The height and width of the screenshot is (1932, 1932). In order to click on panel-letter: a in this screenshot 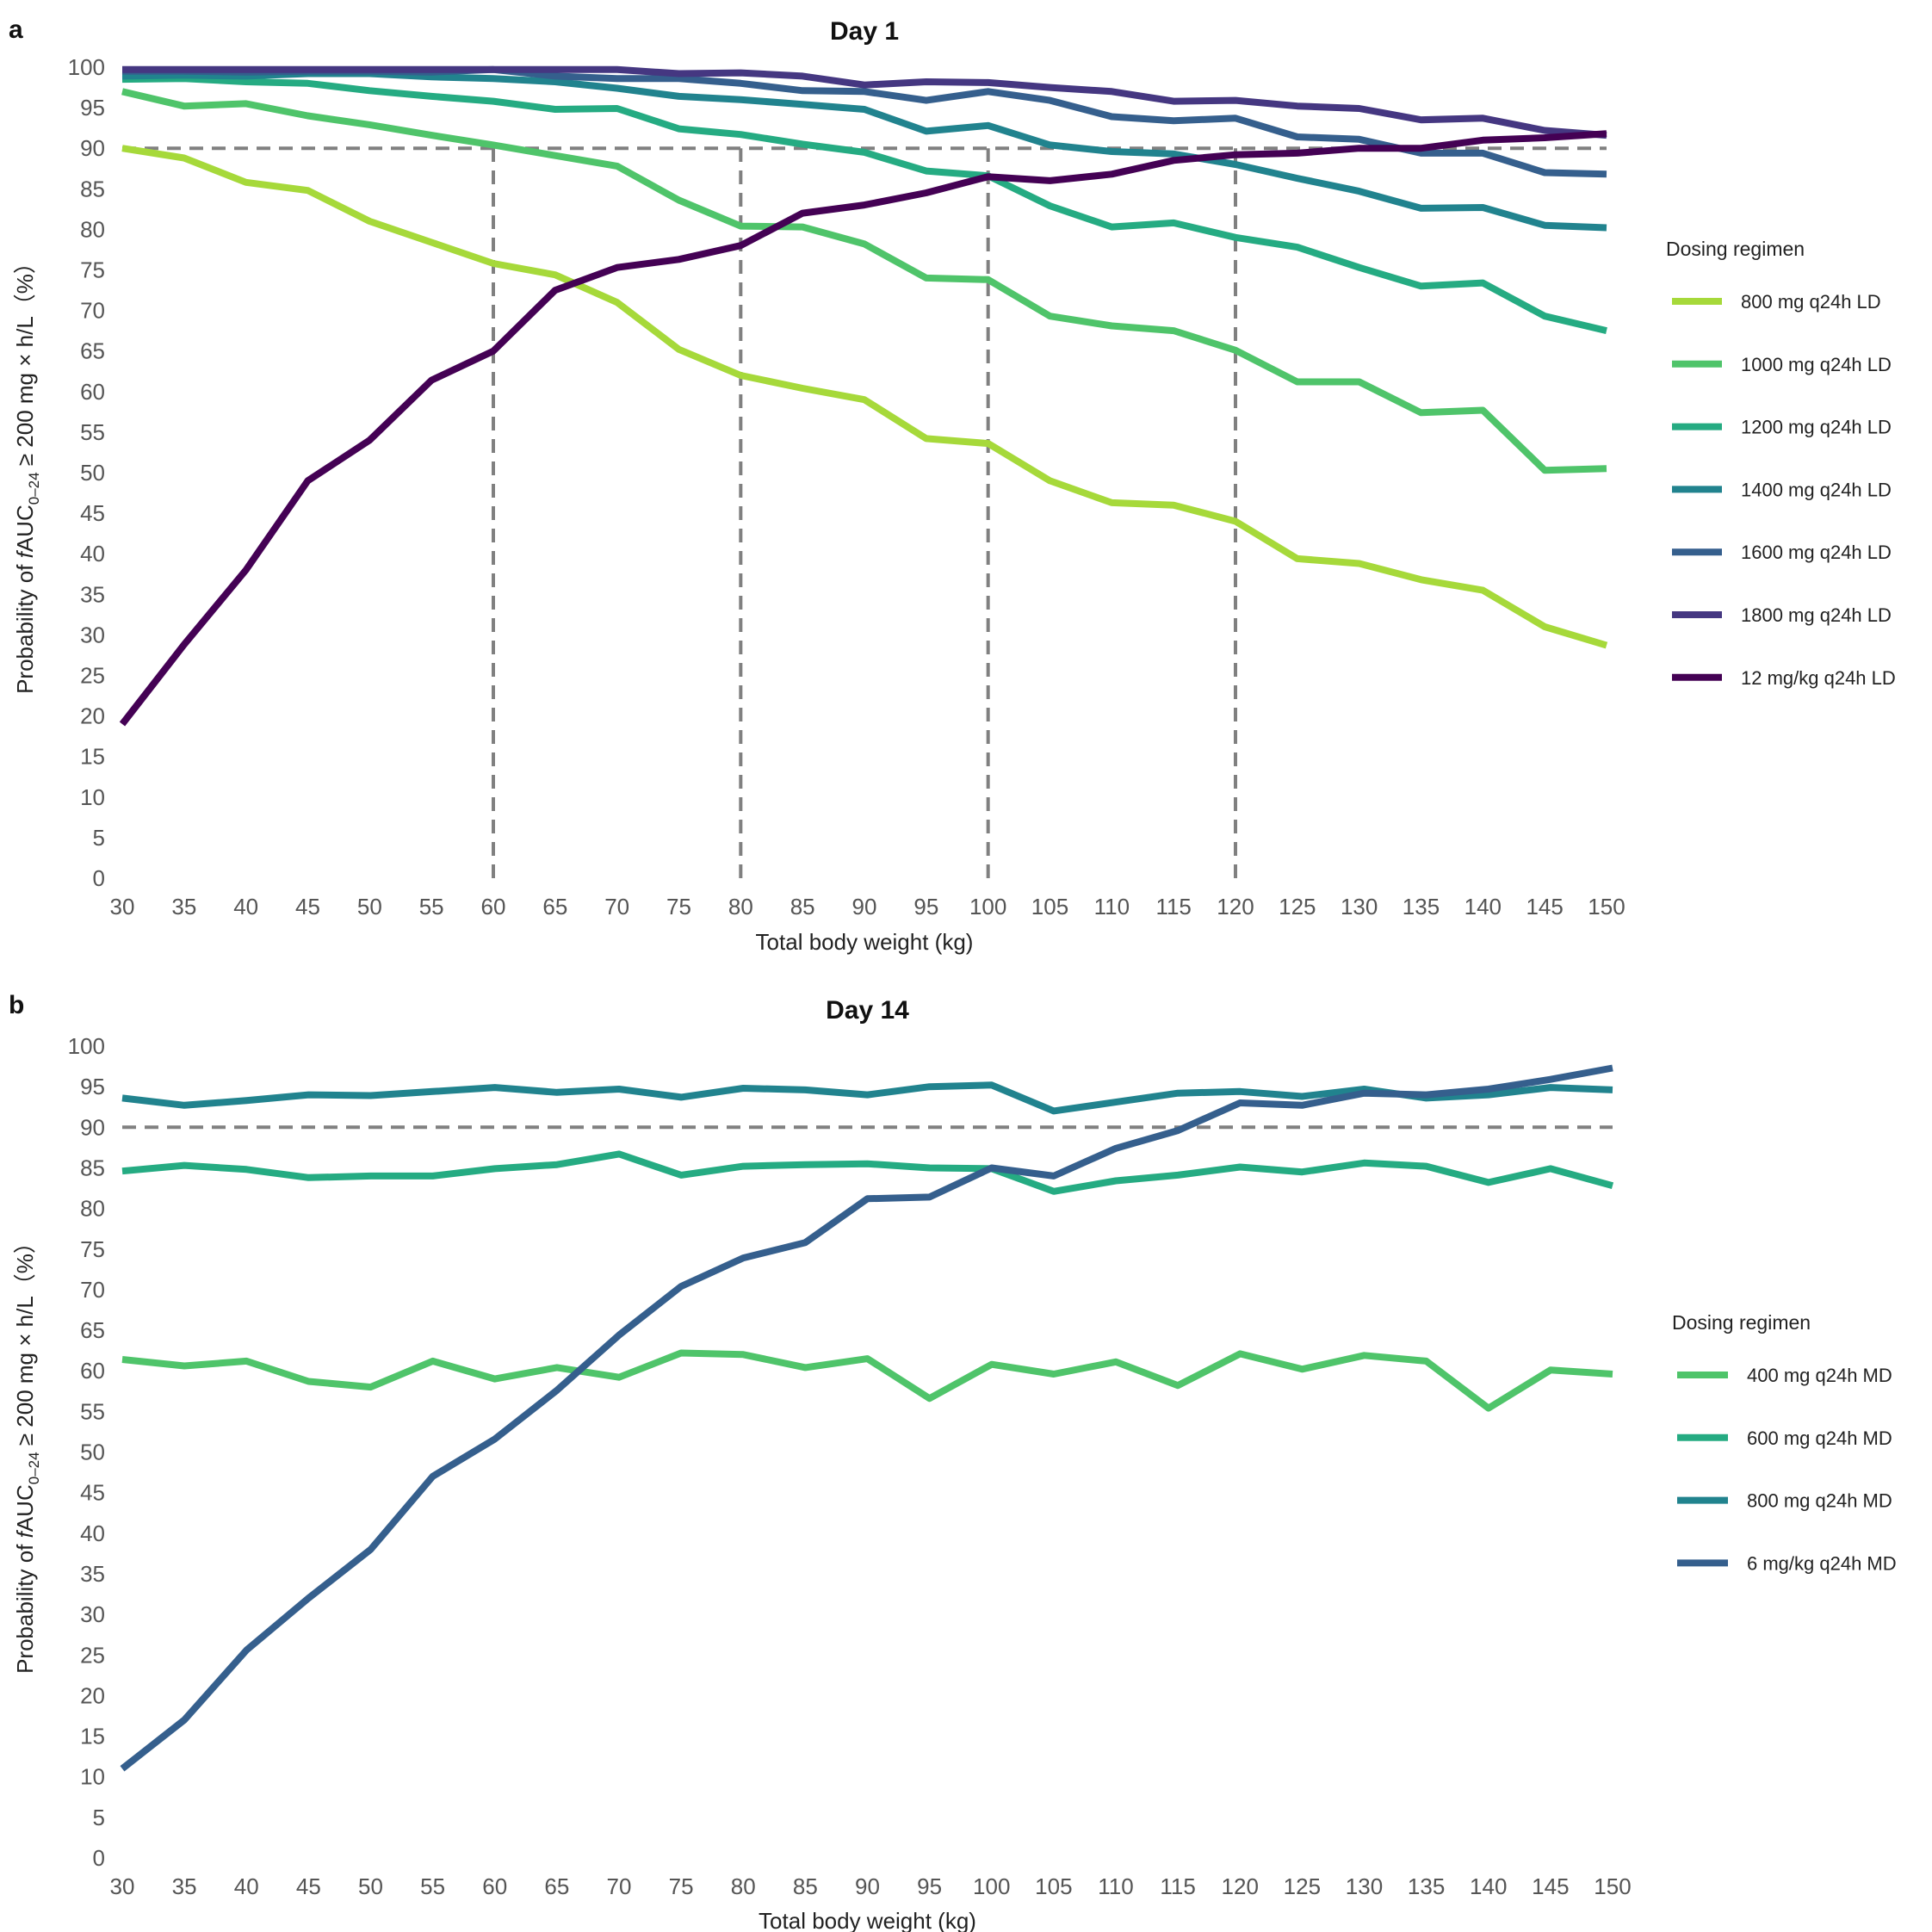, I will do `click(16, 29)`.